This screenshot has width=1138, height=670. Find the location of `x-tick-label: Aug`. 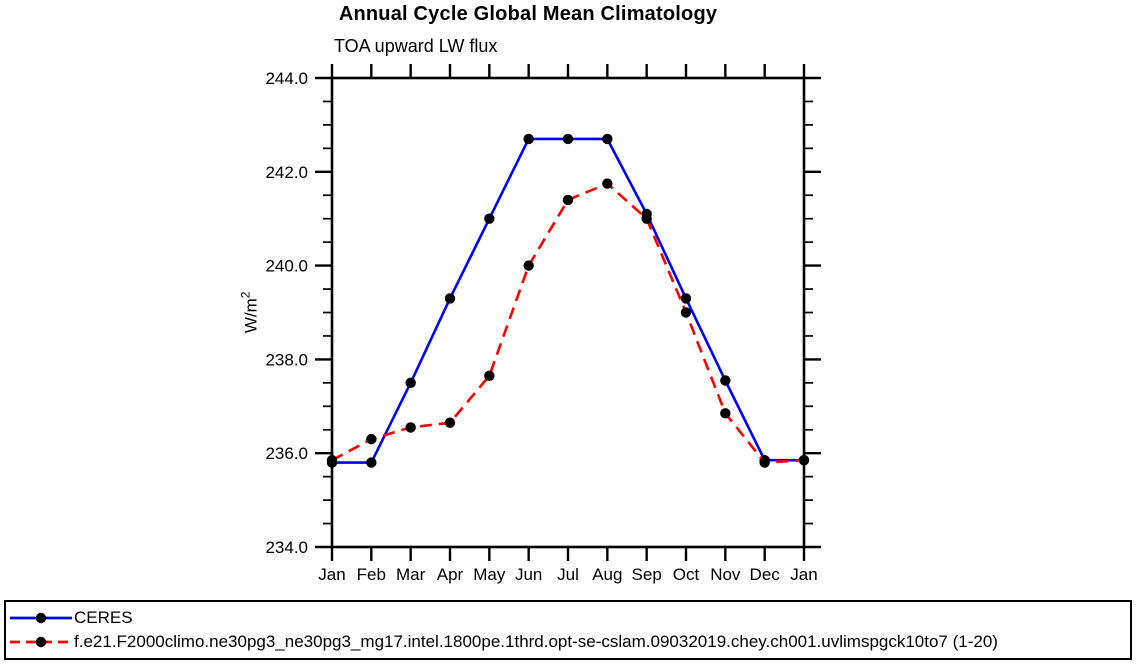

x-tick-label: Aug is located at coordinates (607, 574).